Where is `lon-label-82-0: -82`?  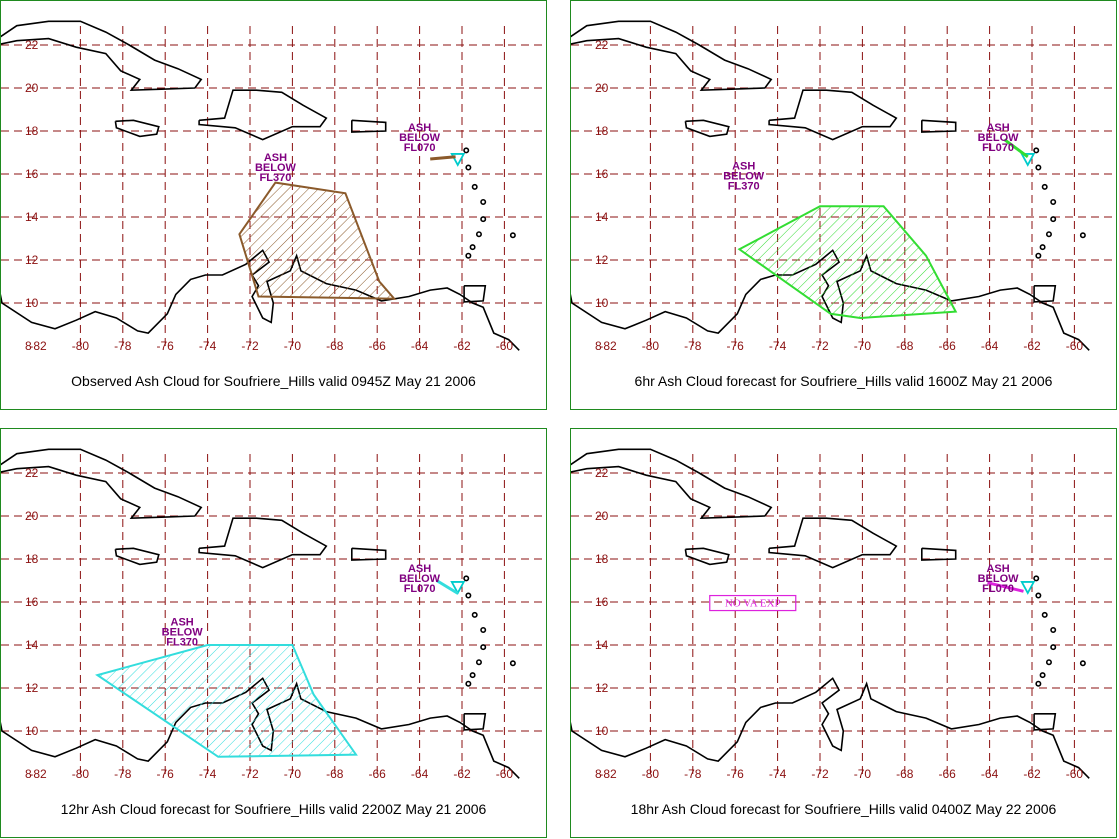
lon-label-82-0: -82 is located at coordinates (38, 346).